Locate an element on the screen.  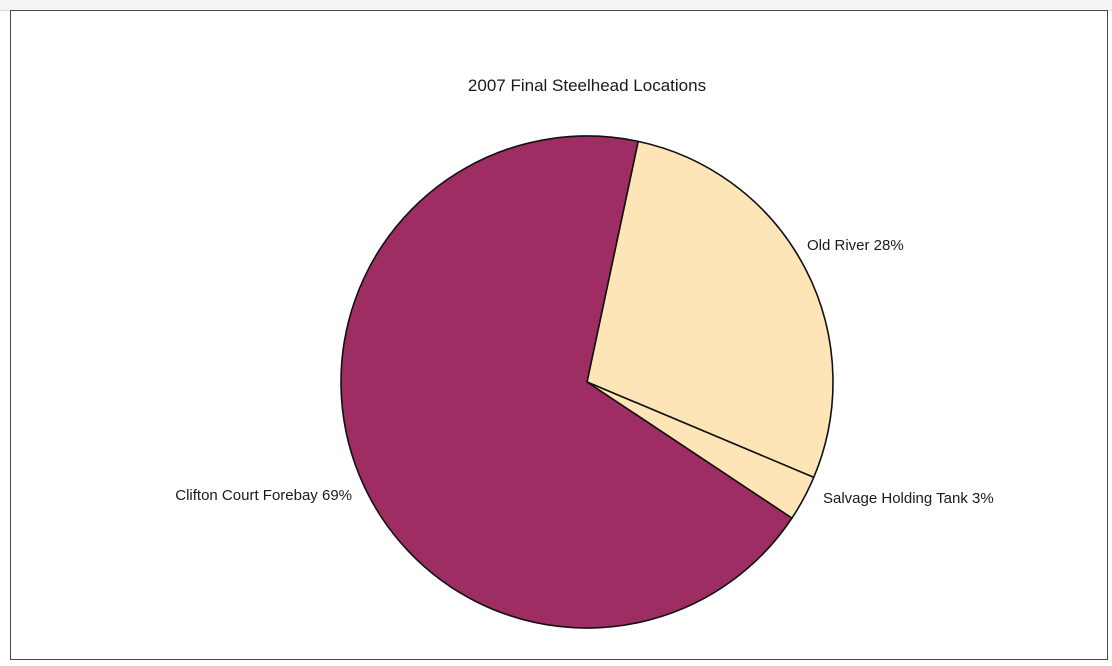
slice-label-salvage-holding-tank: Salvage Holding Tank 3% is located at coordinates (908, 498).